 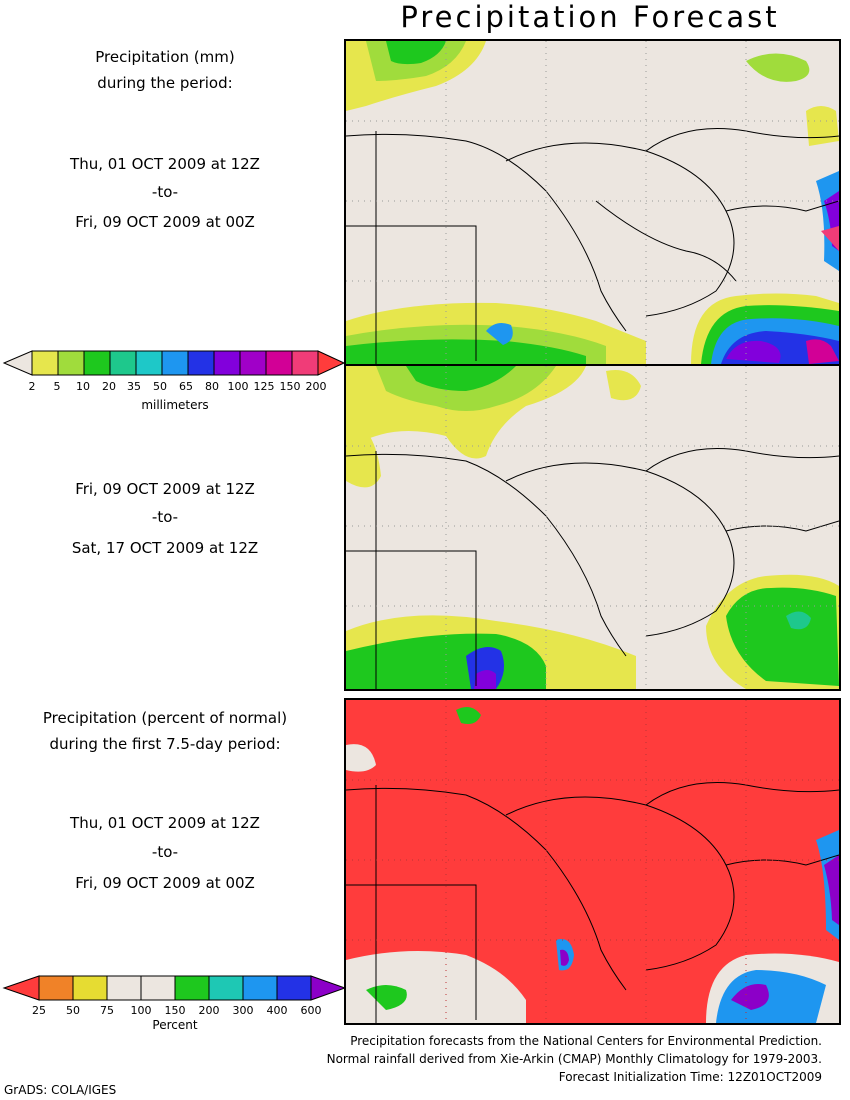 I want to click on panel3-start-date: Thu, 01 OCT 2009 at 12Z, so click(x=165, y=823).